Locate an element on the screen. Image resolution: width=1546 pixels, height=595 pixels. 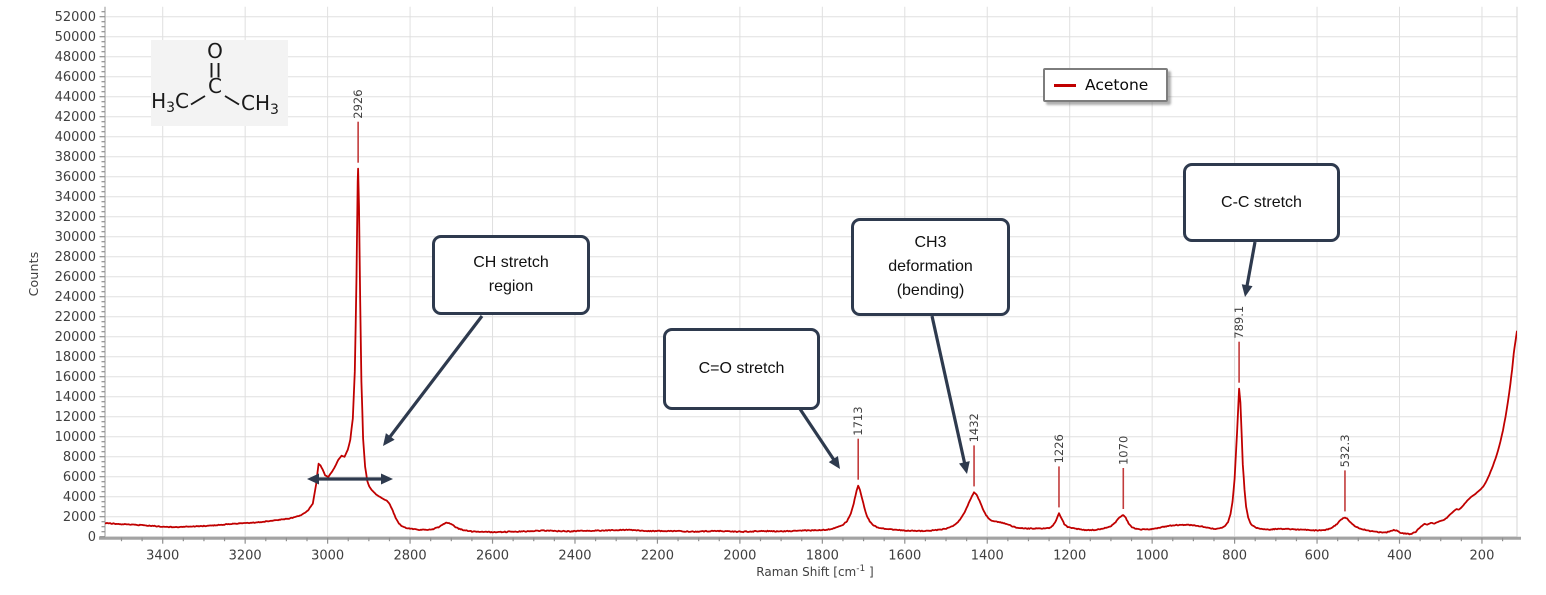
x-tick-label: 600 is located at coordinates (1317, 556).